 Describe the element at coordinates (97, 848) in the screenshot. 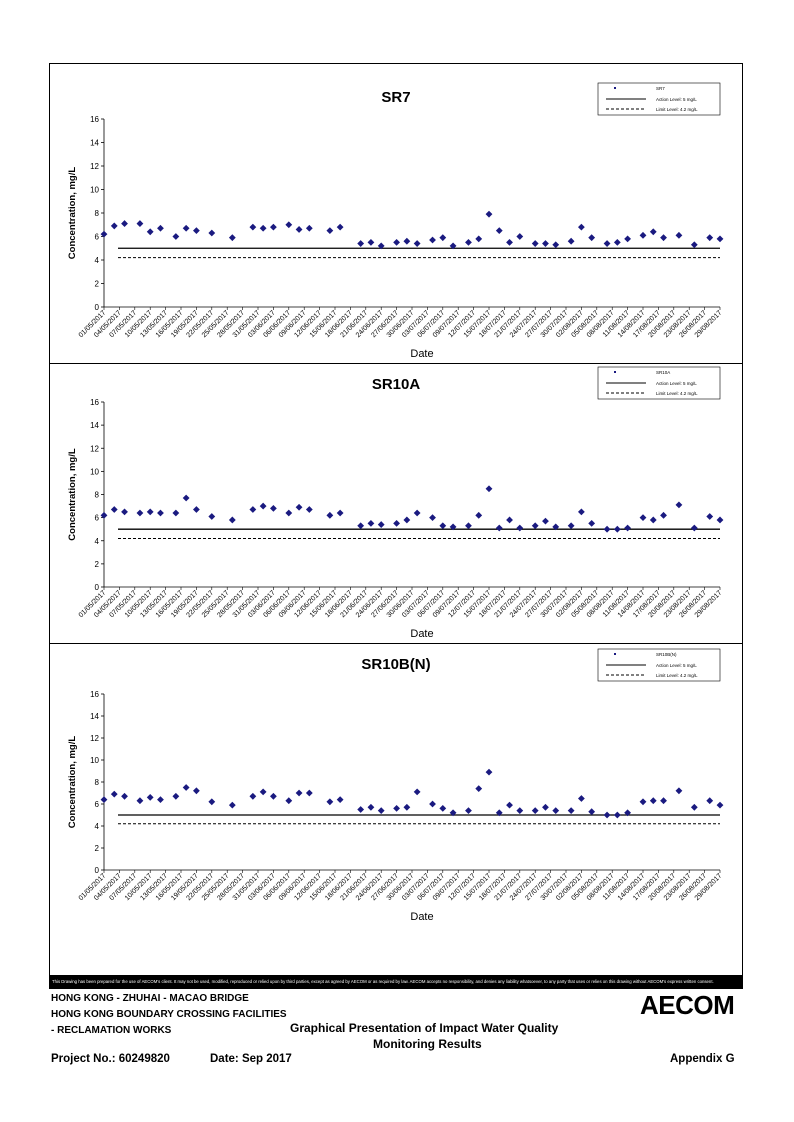

I see `y-tick-label: 2` at that location.